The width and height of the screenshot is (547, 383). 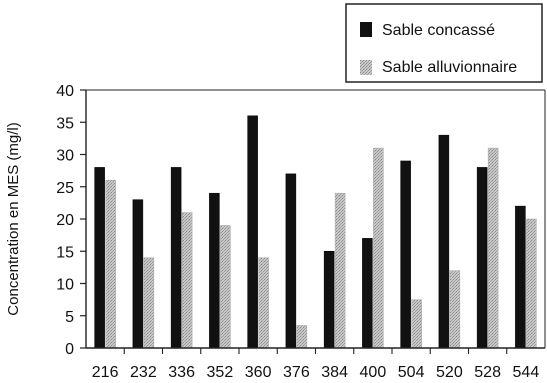 What do you see at coordinates (366, 29) in the screenshot?
I see `legend-swatch-sable-concasse` at bounding box center [366, 29].